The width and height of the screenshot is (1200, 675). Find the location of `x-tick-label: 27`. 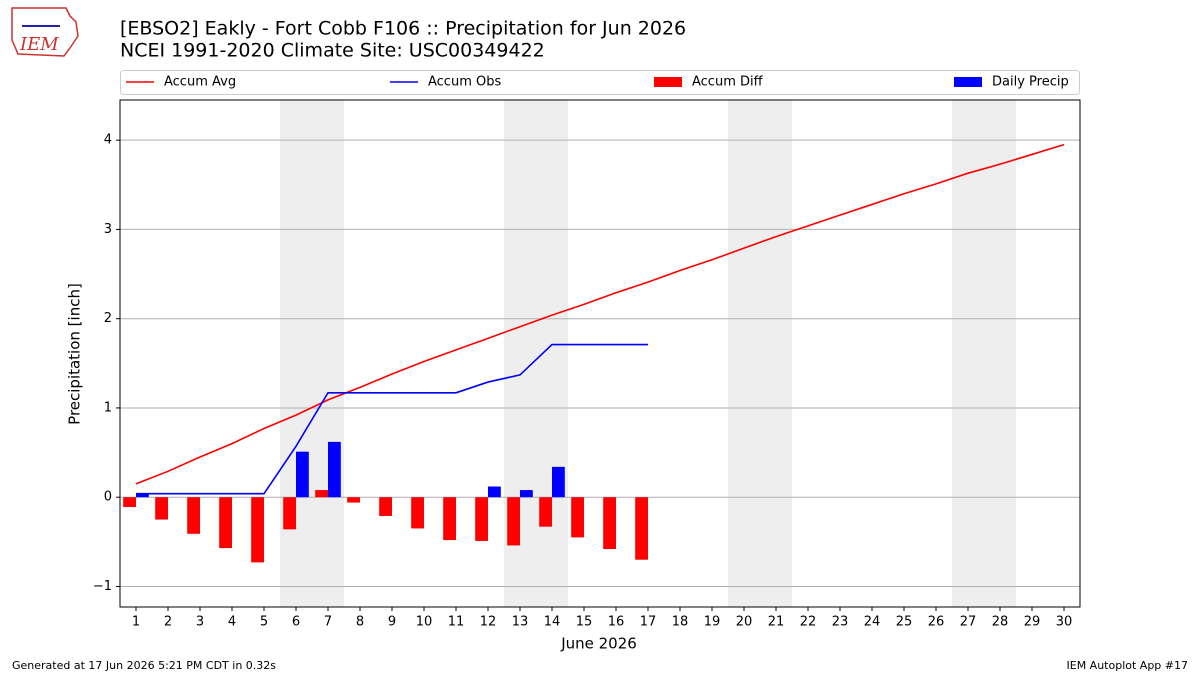

x-tick-label: 27 is located at coordinates (968, 622).